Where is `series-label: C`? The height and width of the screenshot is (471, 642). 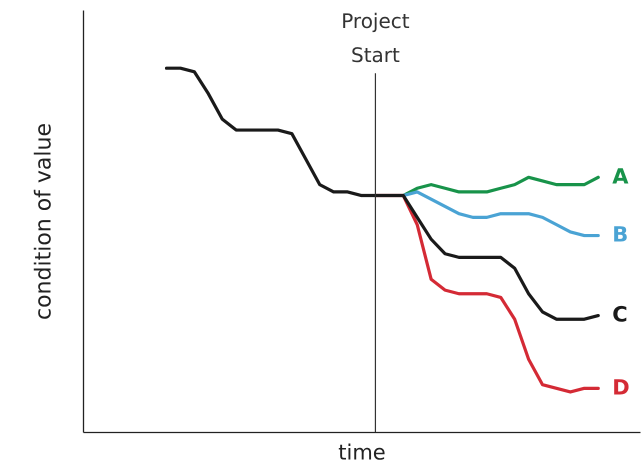
series-label: C is located at coordinates (620, 314).